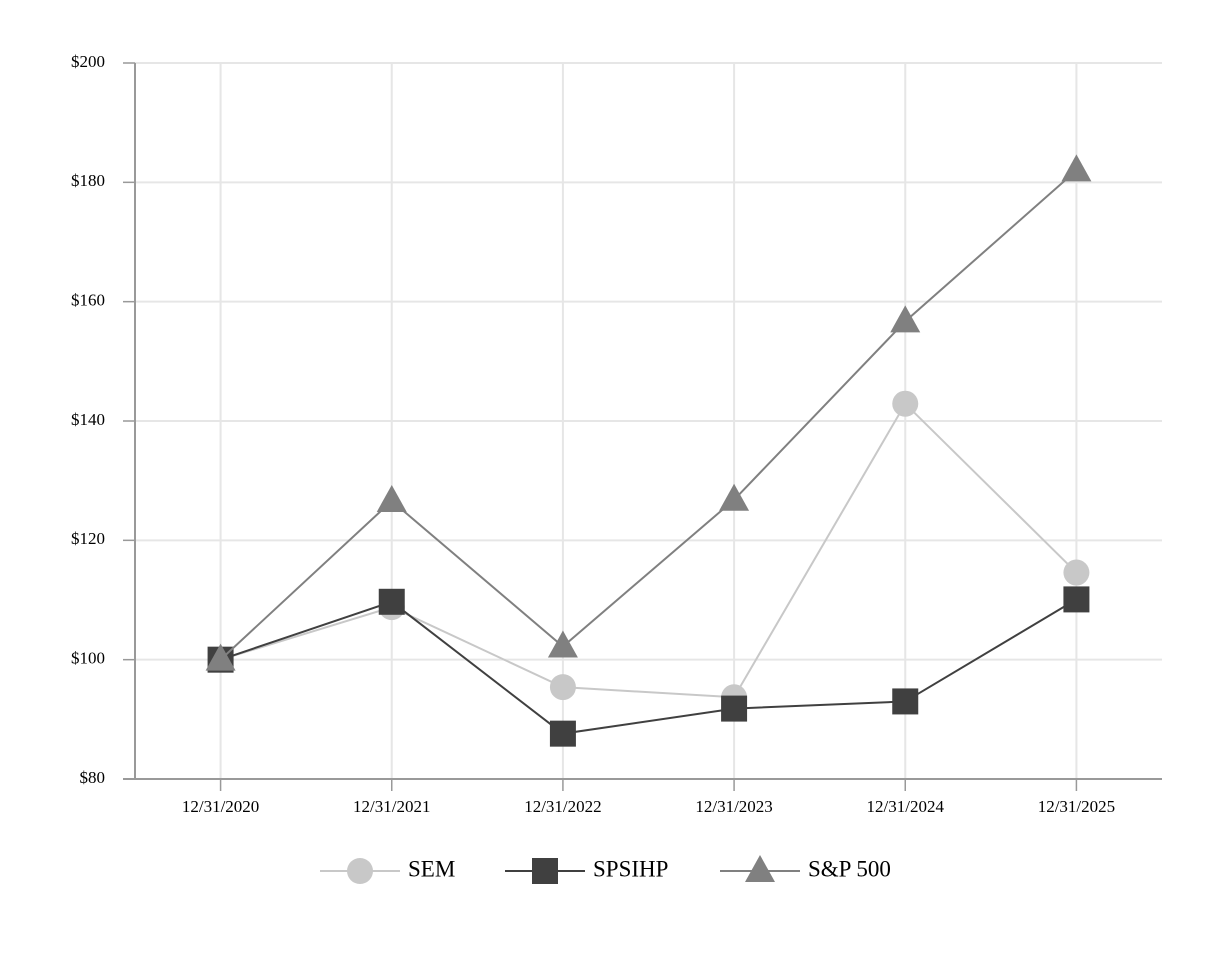  I want to click on y-tick-label: $140, so click(88, 419).